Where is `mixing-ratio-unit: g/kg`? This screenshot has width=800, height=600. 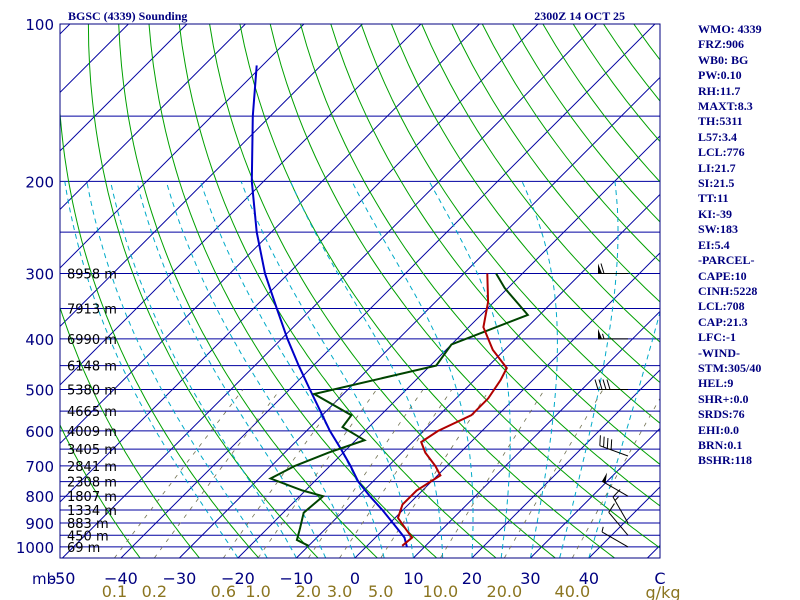 mixing-ratio-unit: g/kg is located at coordinates (663, 591).